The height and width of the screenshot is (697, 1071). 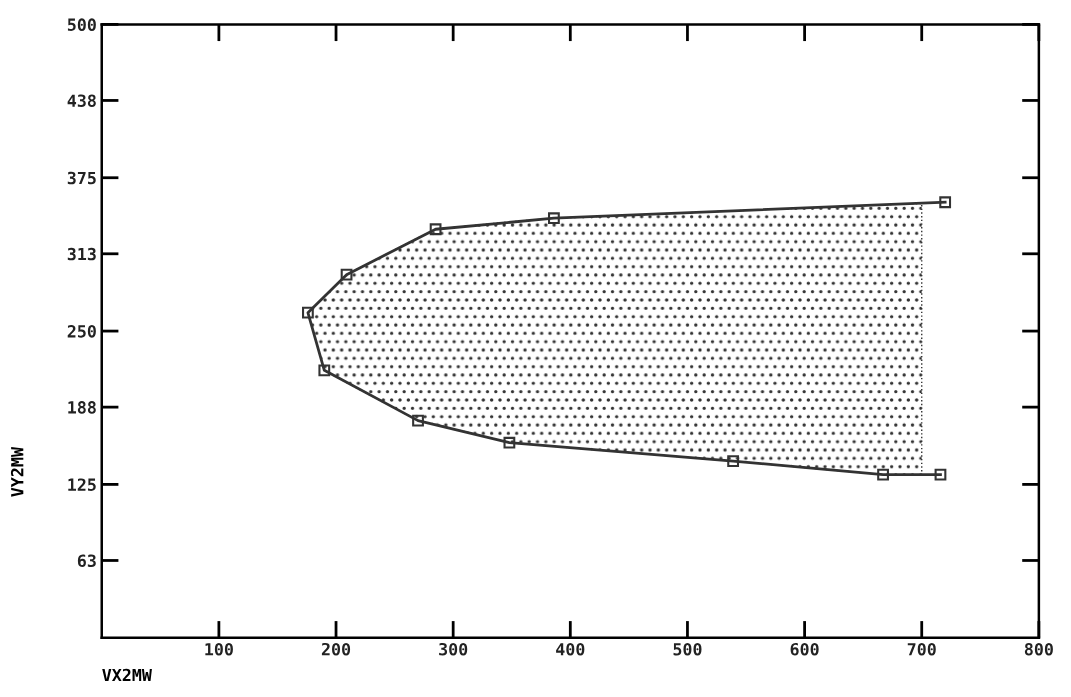 I want to click on x-tick-label: 700, so click(x=921, y=649).